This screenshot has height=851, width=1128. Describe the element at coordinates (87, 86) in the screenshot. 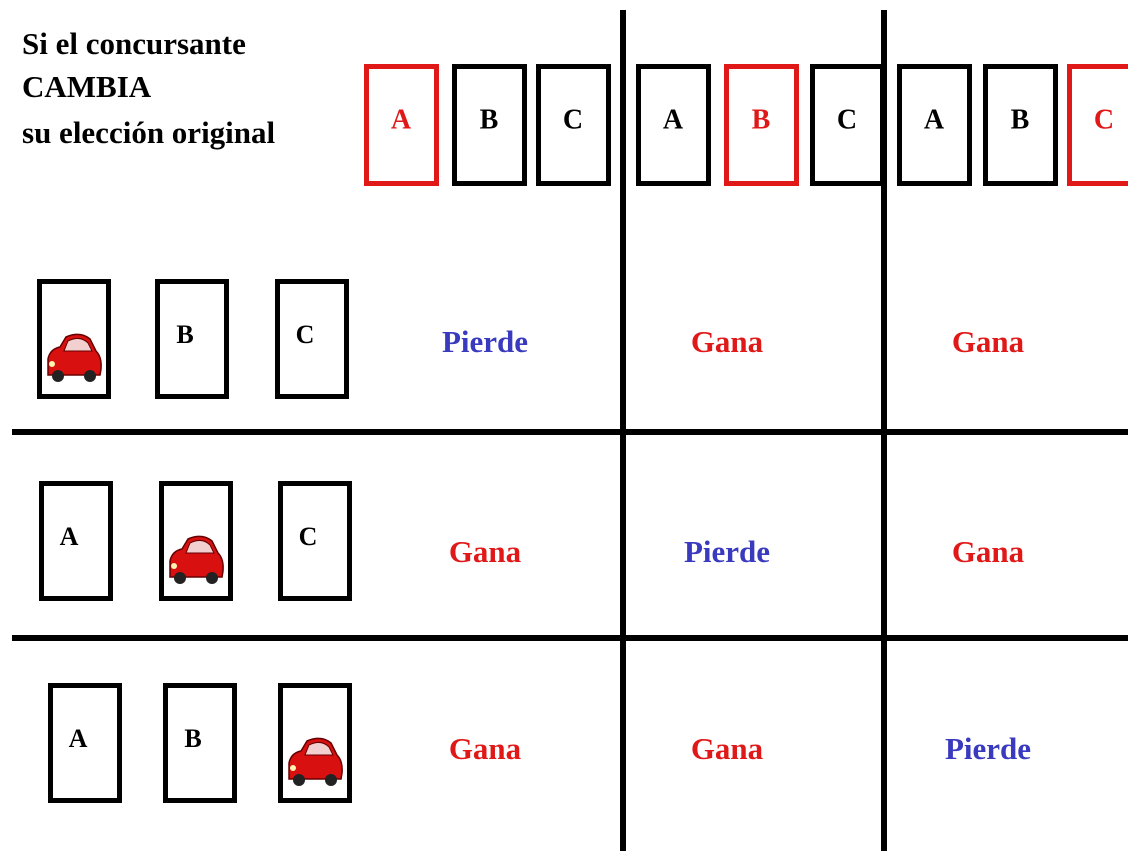

I see `title-line: CAMBIA` at that location.